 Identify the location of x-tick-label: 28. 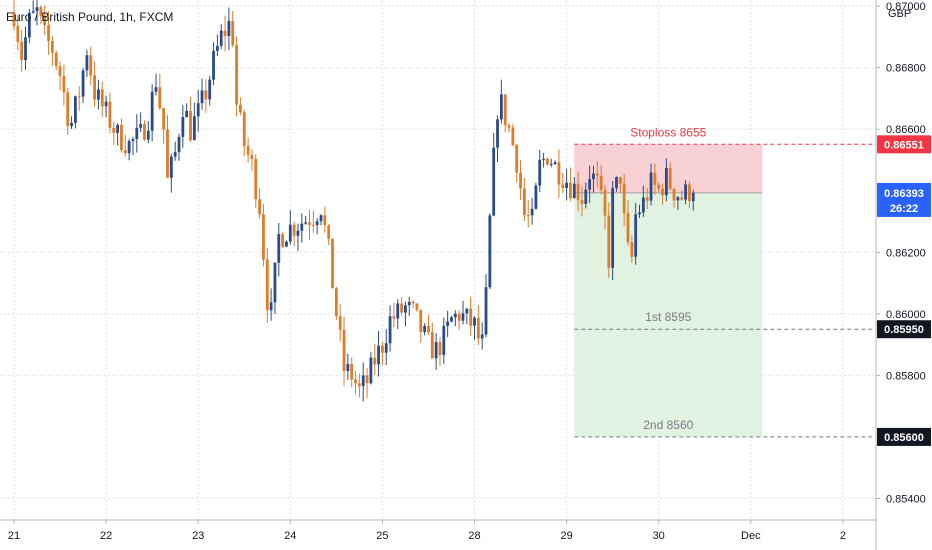
(474, 536).